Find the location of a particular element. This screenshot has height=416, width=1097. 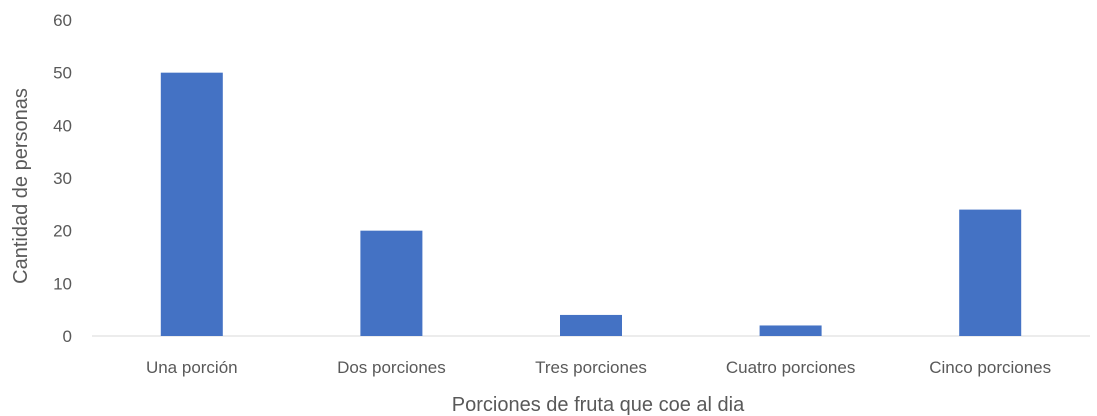

x-tick-label: Cuatro porciones is located at coordinates (790, 367).